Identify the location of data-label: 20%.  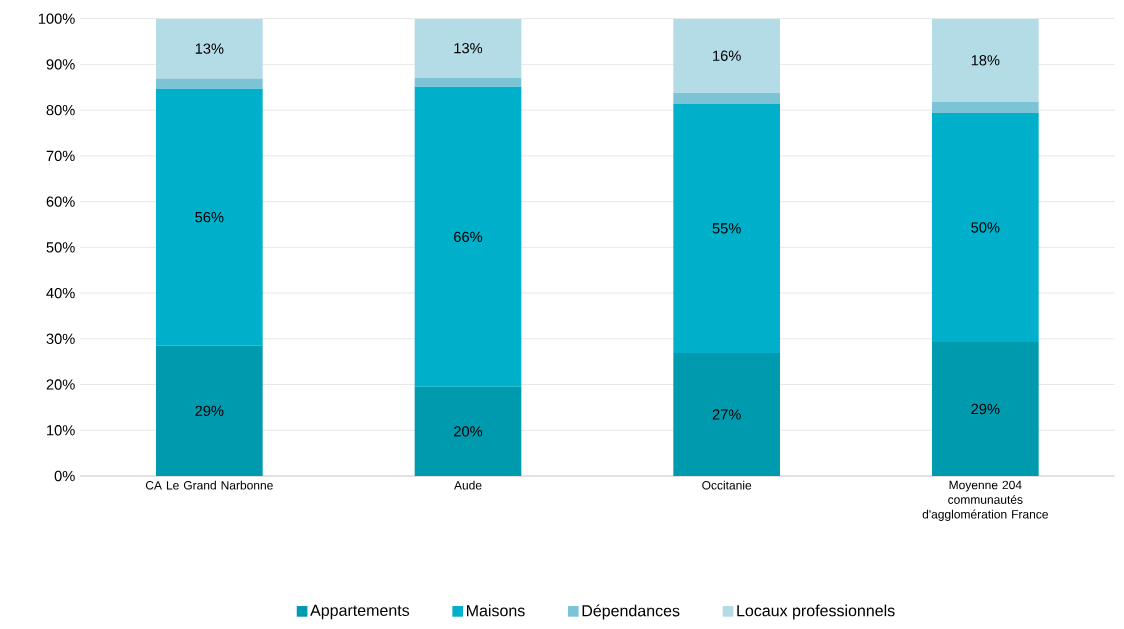
(468, 431).